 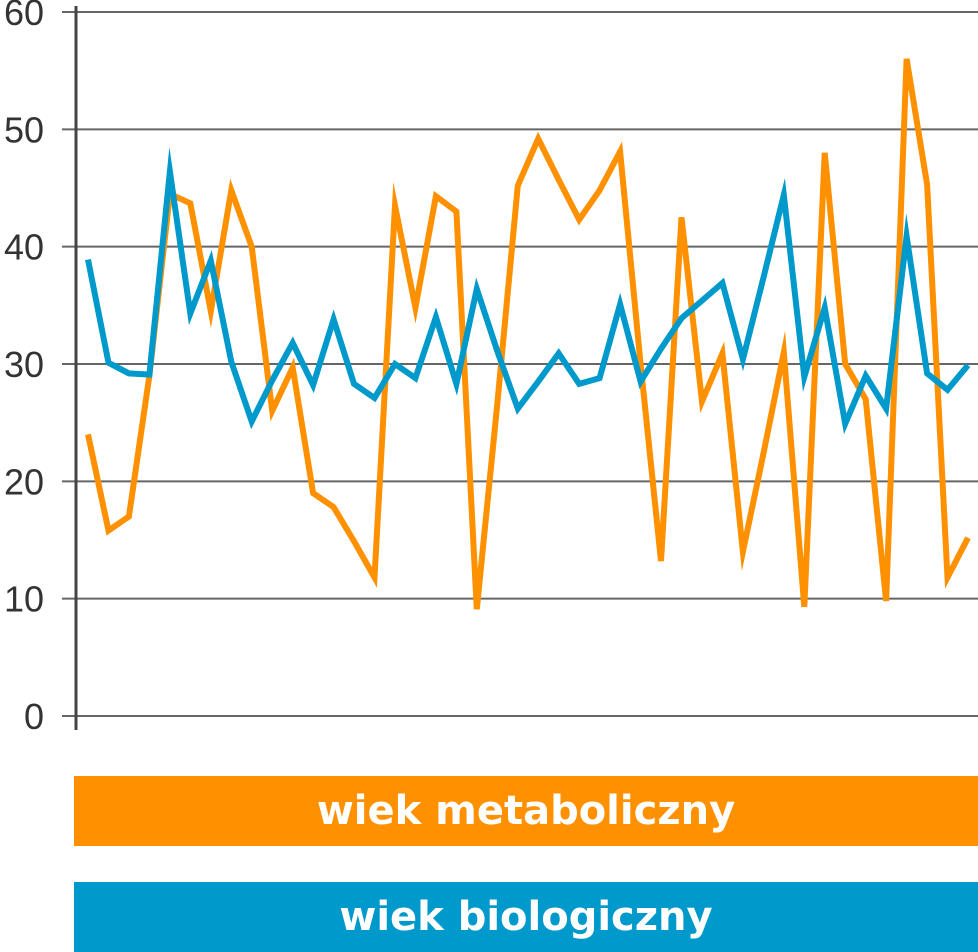 What do you see at coordinates (34, 716) in the screenshot?
I see `y-tick-label: 0` at bounding box center [34, 716].